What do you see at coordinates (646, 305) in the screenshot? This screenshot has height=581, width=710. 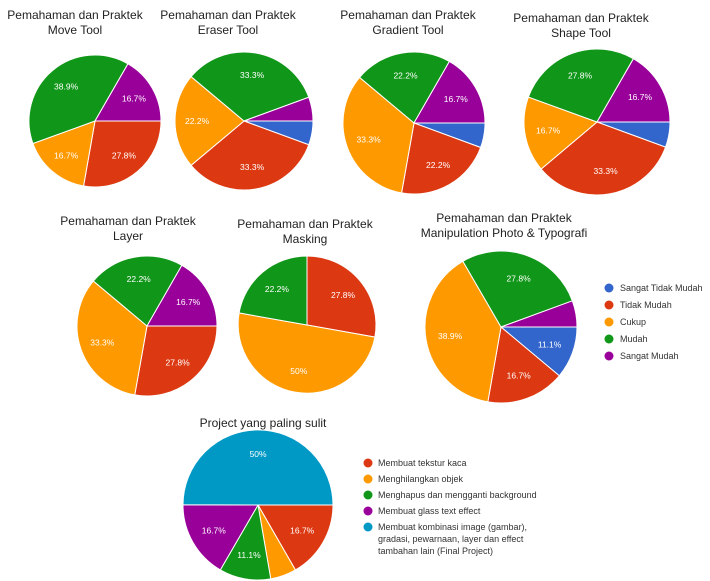 I see `legend-label: Tidak Mudah` at bounding box center [646, 305].